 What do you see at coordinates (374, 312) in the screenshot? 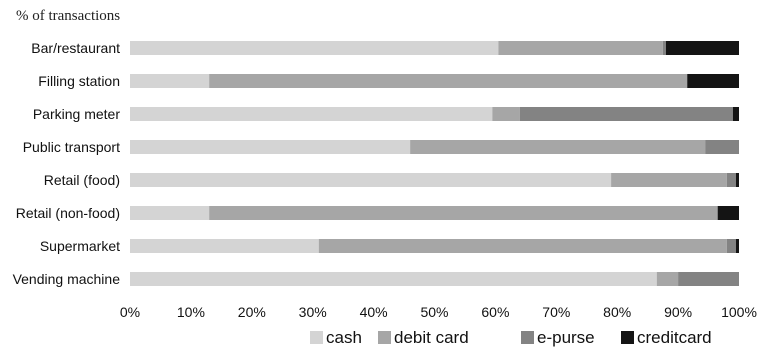
I see `x-tick-label: 40%` at bounding box center [374, 312].